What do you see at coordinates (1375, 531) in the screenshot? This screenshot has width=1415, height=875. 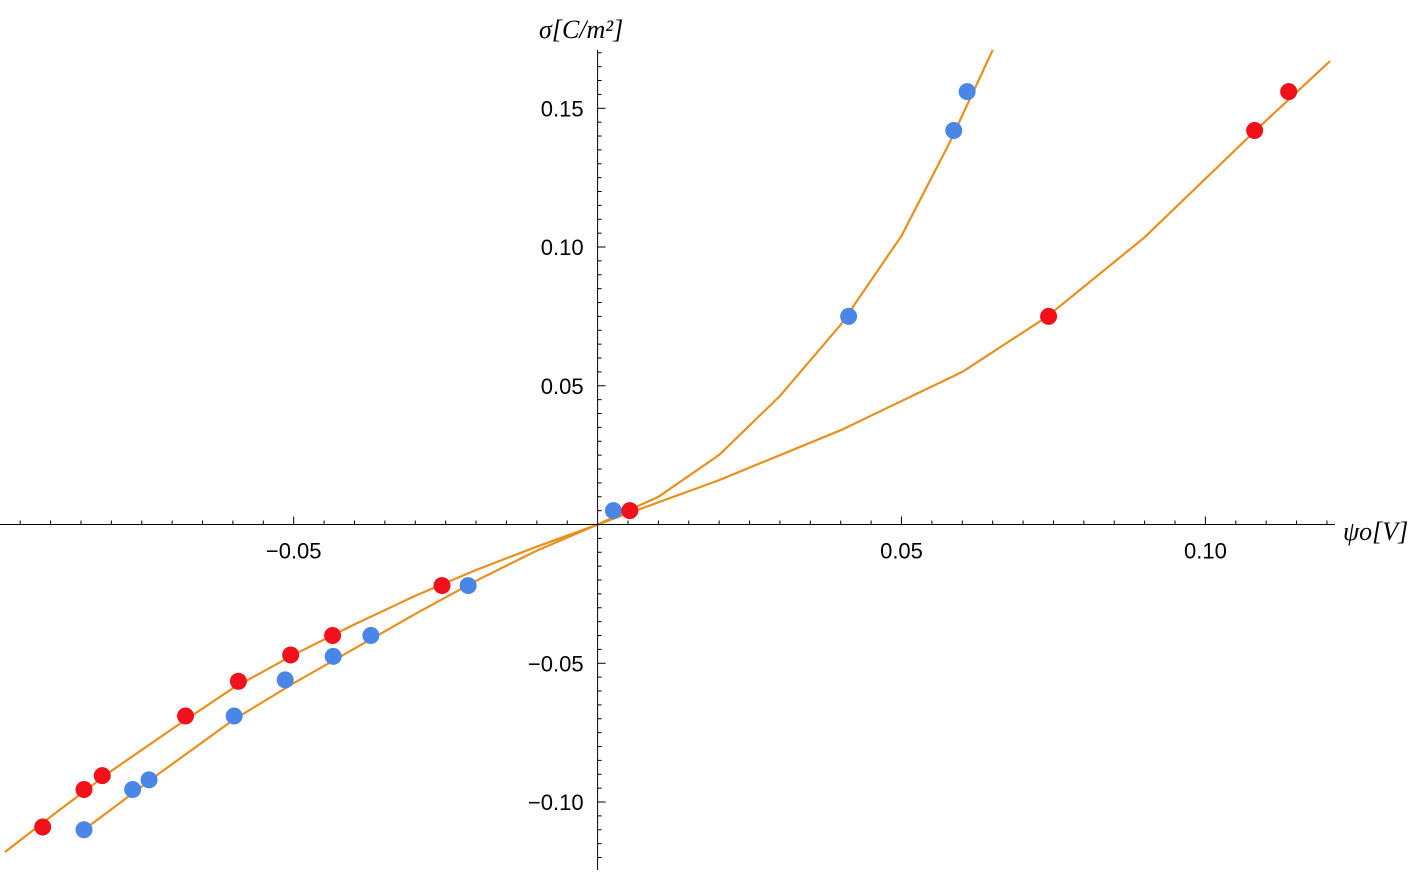 I see `x-axis-label: ψo[V]` at bounding box center [1375, 531].